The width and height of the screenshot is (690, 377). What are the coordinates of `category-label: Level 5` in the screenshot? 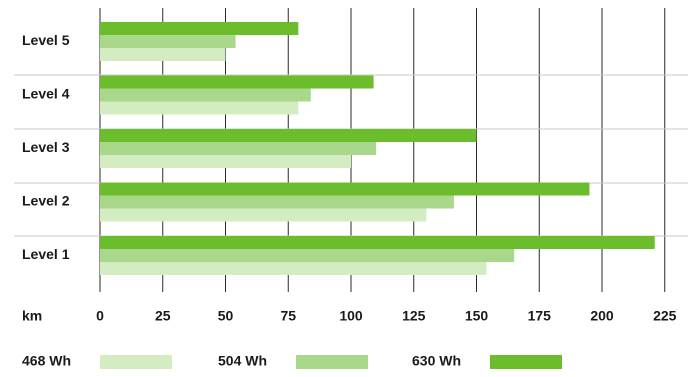 It's located at (46, 40).